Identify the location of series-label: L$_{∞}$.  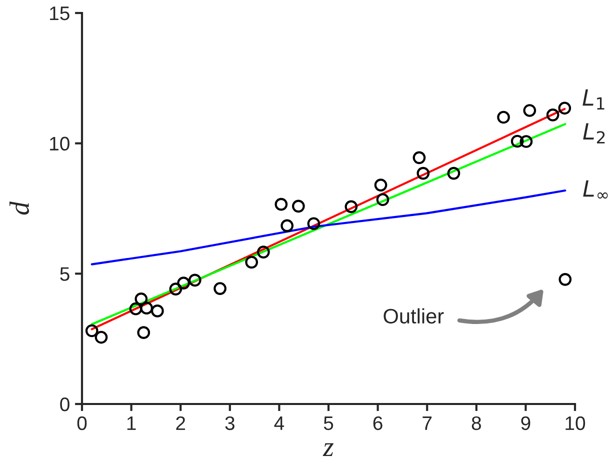
(595, 189).